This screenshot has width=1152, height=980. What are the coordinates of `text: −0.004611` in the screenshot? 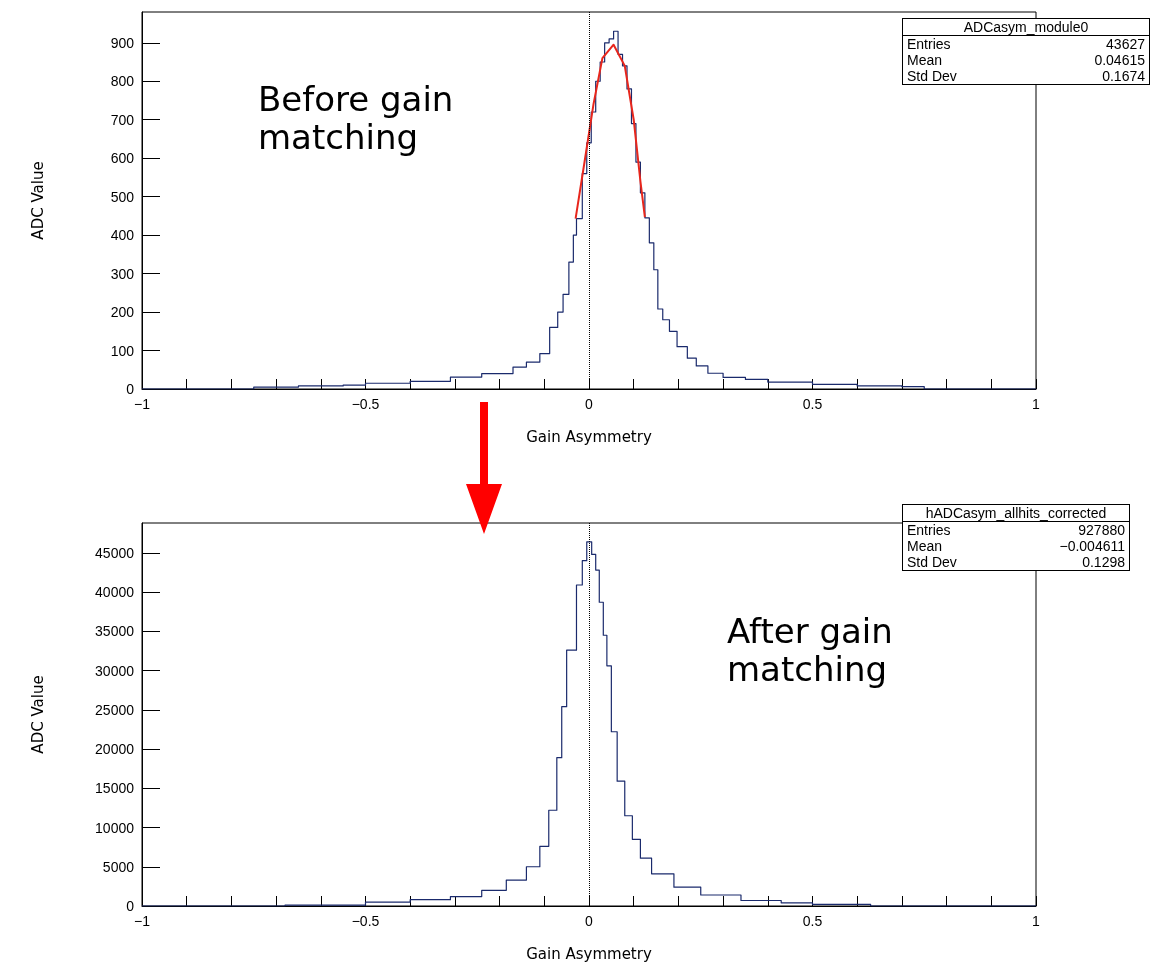 It's located at (1092, 546).